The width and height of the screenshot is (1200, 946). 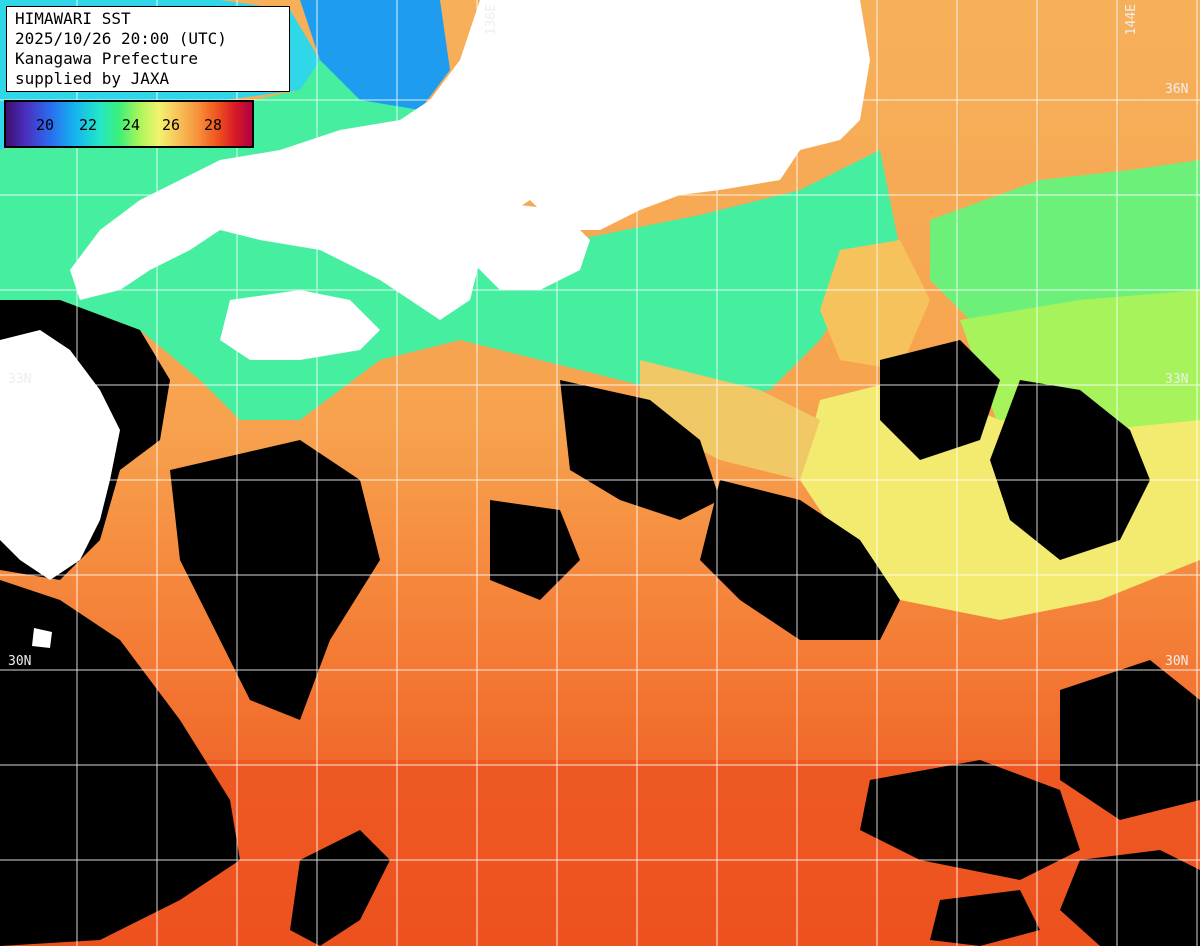 What do you see at coordinates (148, 19) in the screenshot?
I see `product-title: HIMAWARI SST` at bounding box center [148, 19].